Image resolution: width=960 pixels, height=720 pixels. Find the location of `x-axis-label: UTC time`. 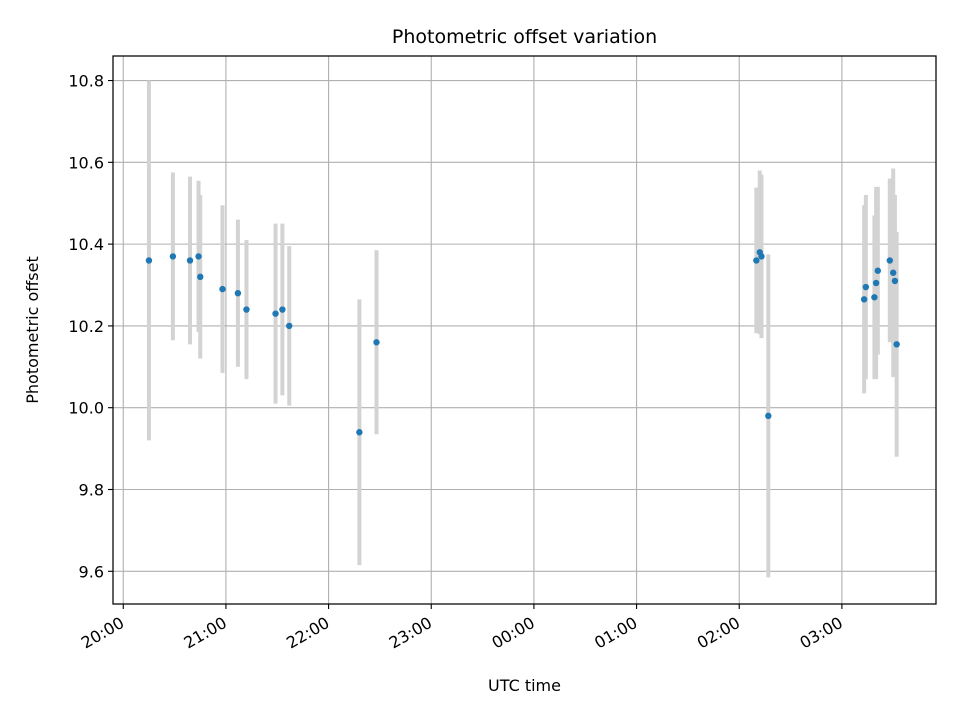

x-axis-label: UTC time is located at coordinates (524, 685).